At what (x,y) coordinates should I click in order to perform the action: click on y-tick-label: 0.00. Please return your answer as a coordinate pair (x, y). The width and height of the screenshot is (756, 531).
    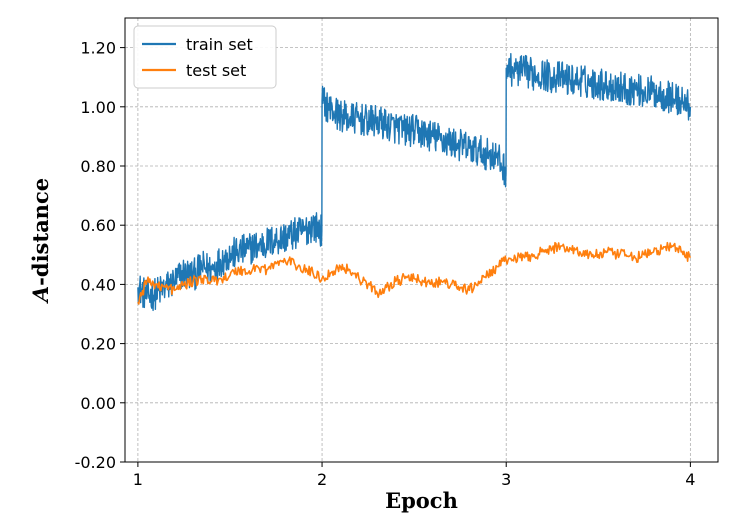
    Looking at the image, I should click on (98, 403).